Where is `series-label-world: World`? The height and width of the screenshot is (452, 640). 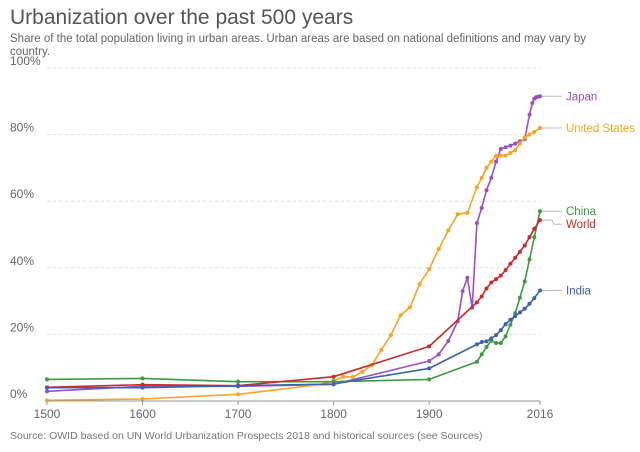 series-label-world: World is located at coordinates (581, 225).